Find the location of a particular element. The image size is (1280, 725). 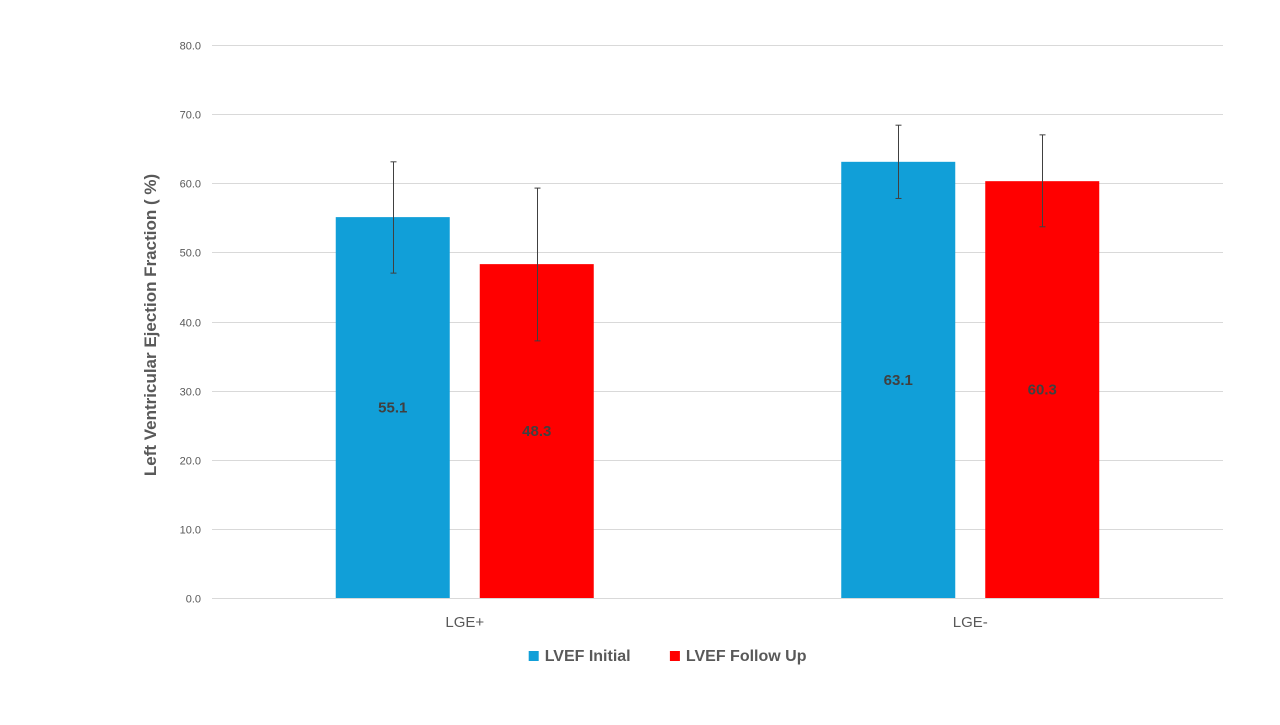

data-label: 55.1 is located at coordinates (392, 408).